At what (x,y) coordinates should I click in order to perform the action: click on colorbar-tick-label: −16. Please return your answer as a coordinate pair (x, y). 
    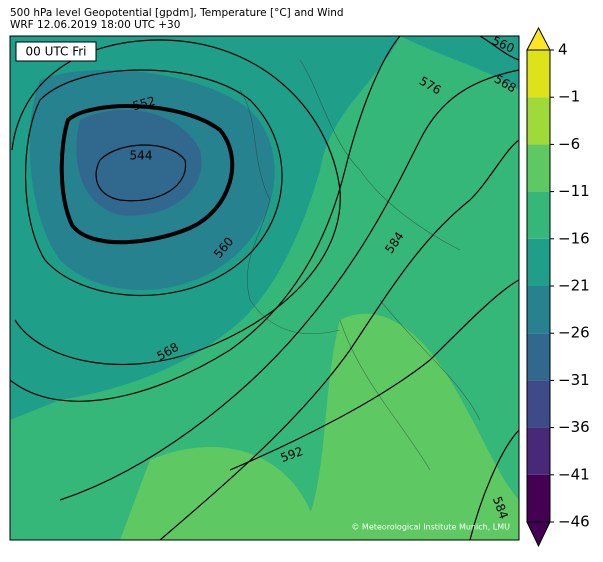
    Looking at the image, I should click on (574, 238).